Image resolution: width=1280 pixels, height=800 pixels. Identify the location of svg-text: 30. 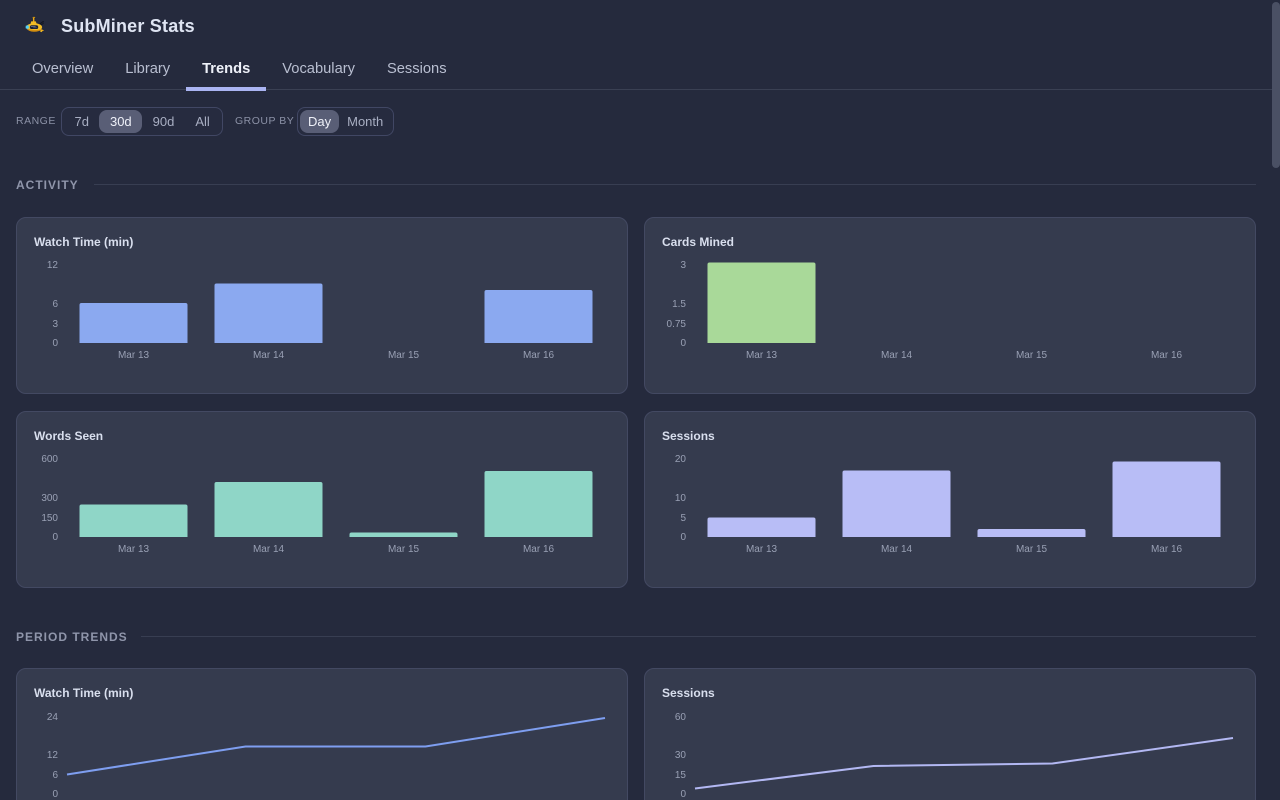
(681, 755).